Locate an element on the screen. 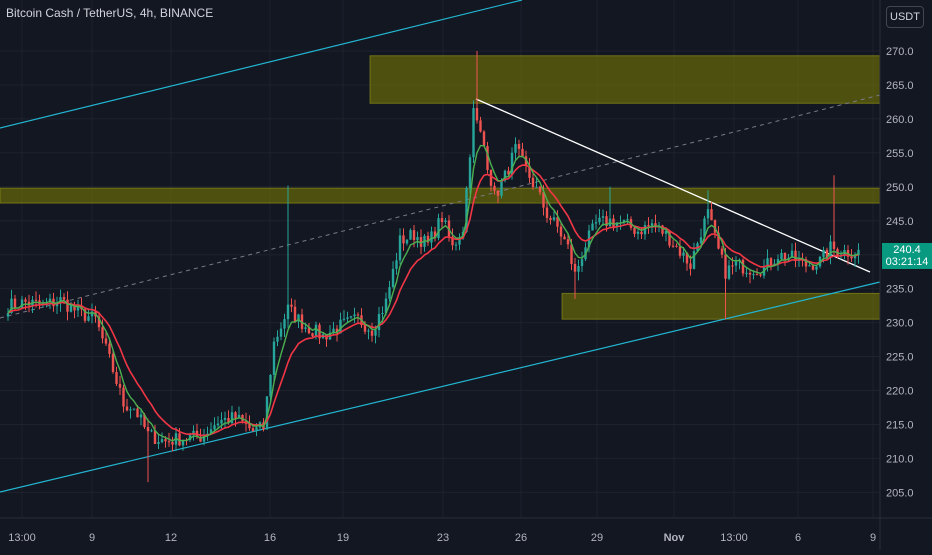  x-tick-label: 16 is located at coordinates (270, 538).